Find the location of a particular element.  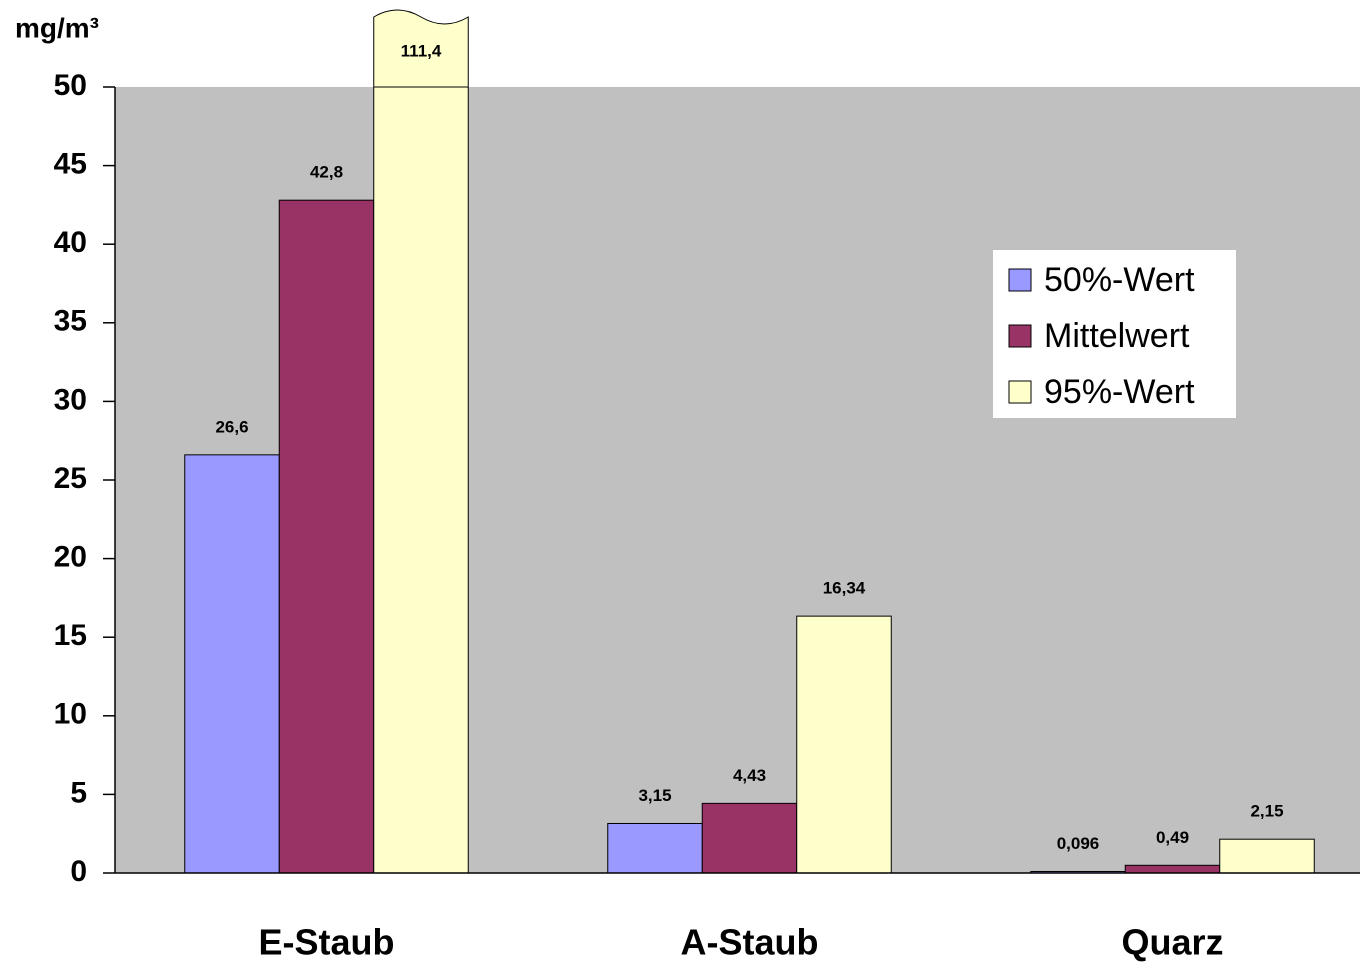

y-tick-label: 50 is located at coordinates (70, 85).